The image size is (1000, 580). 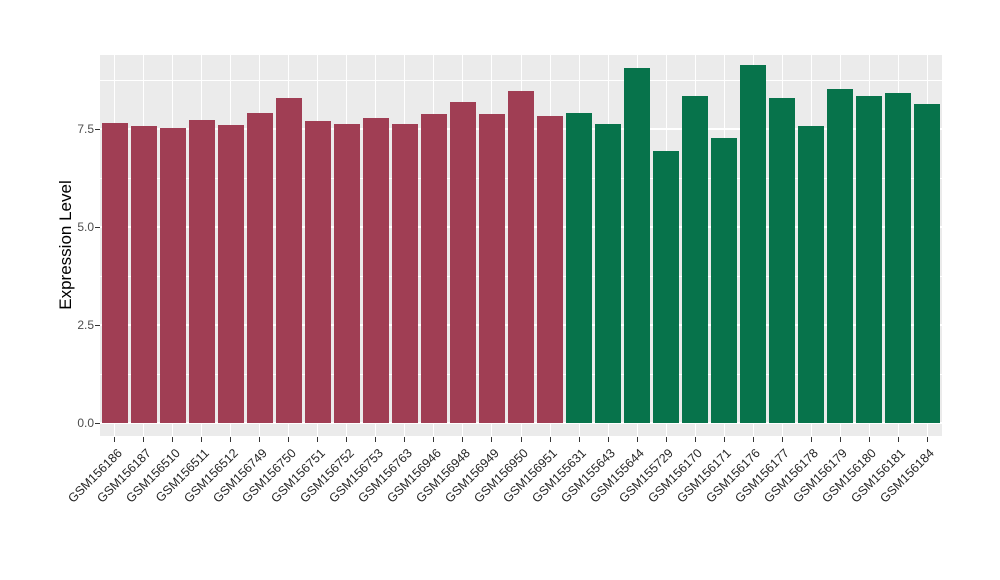 What do you see at coordinates (85, 423) in the screenshot?
I see `y-tick-label: 0.0` at bounding box center [85, 423].